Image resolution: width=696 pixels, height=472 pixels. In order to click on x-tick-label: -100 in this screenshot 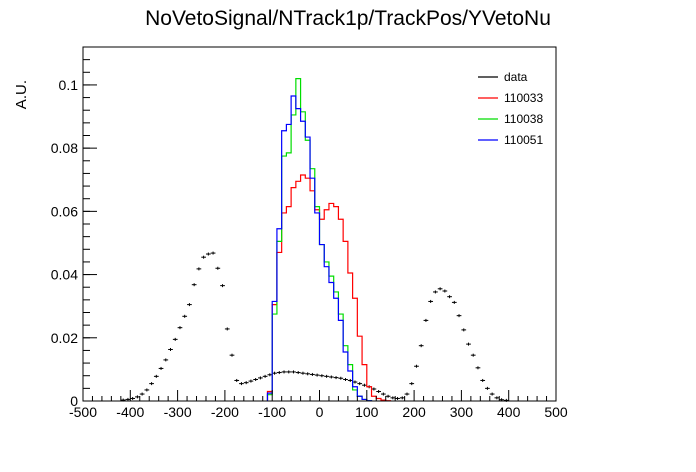, I will do `click(272, 412)`.